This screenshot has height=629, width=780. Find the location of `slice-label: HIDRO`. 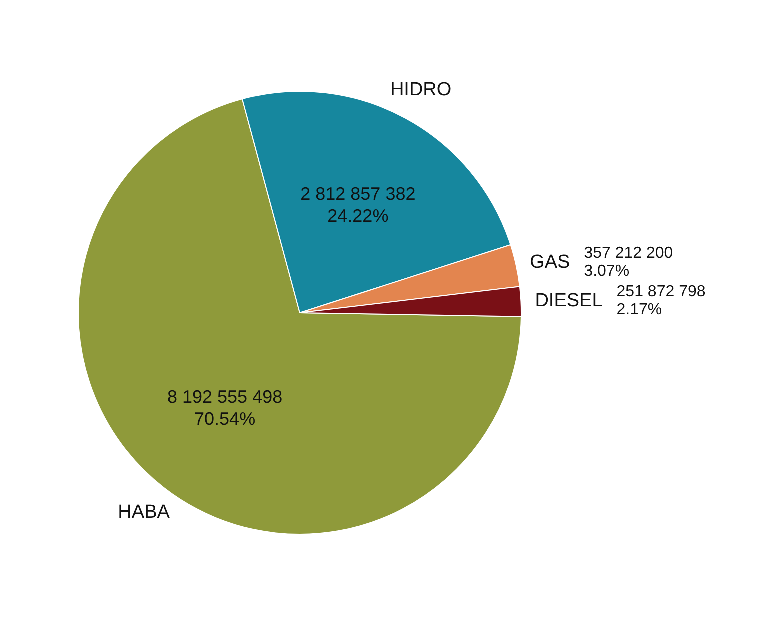

slice-label: HIDRO is located at coordinates (421, 90).